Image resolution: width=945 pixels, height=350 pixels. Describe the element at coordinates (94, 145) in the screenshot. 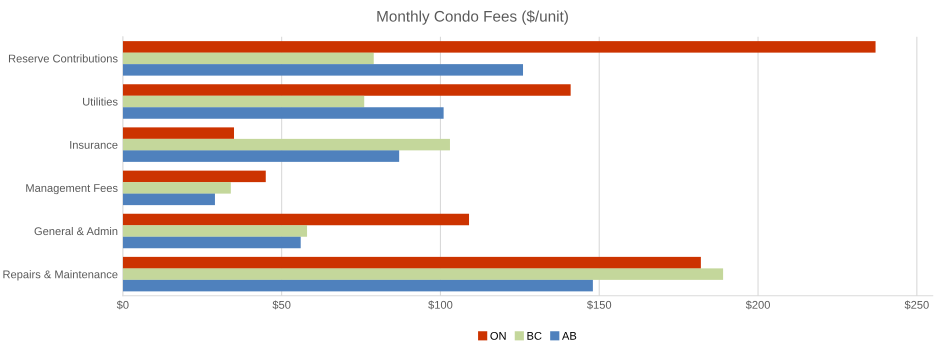

I see `y-tick-label: Insurance` at that location.